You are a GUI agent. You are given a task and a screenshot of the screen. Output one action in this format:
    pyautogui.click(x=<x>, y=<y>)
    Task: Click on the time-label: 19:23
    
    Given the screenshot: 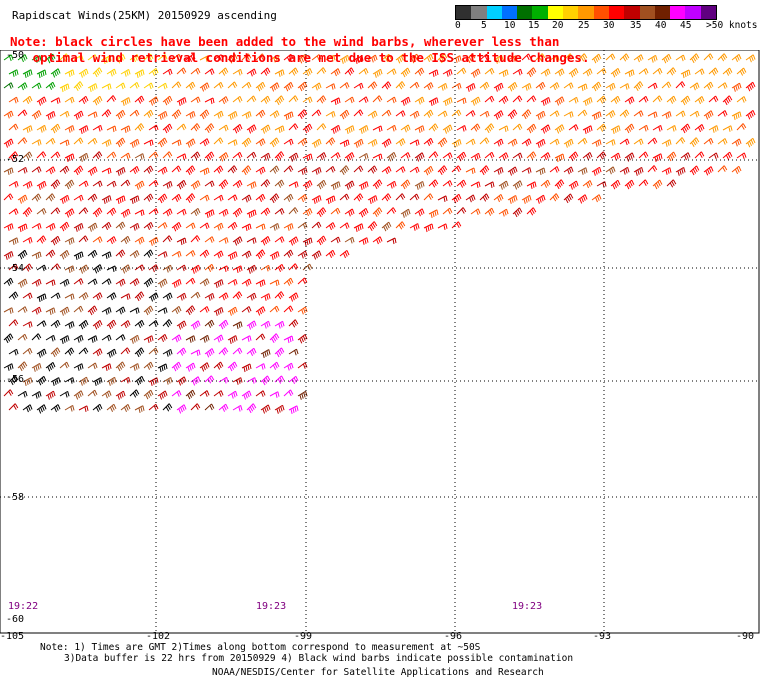 What is the action you would take?
    pyautogui.click(x=527, y=606)
    